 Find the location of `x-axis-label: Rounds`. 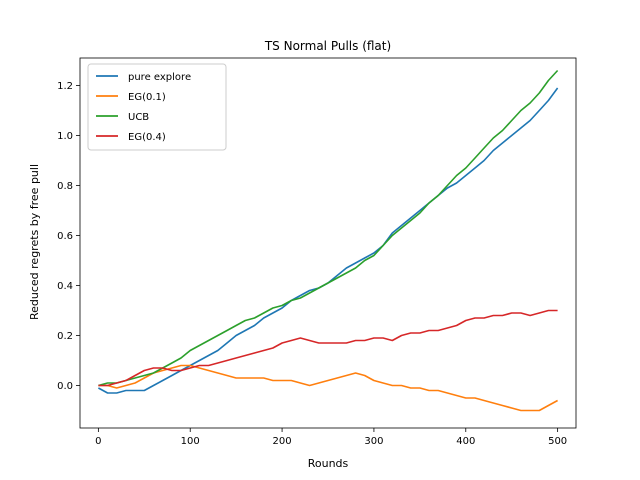

x-axis-label: Rounds is located at coordinates (328, 463).